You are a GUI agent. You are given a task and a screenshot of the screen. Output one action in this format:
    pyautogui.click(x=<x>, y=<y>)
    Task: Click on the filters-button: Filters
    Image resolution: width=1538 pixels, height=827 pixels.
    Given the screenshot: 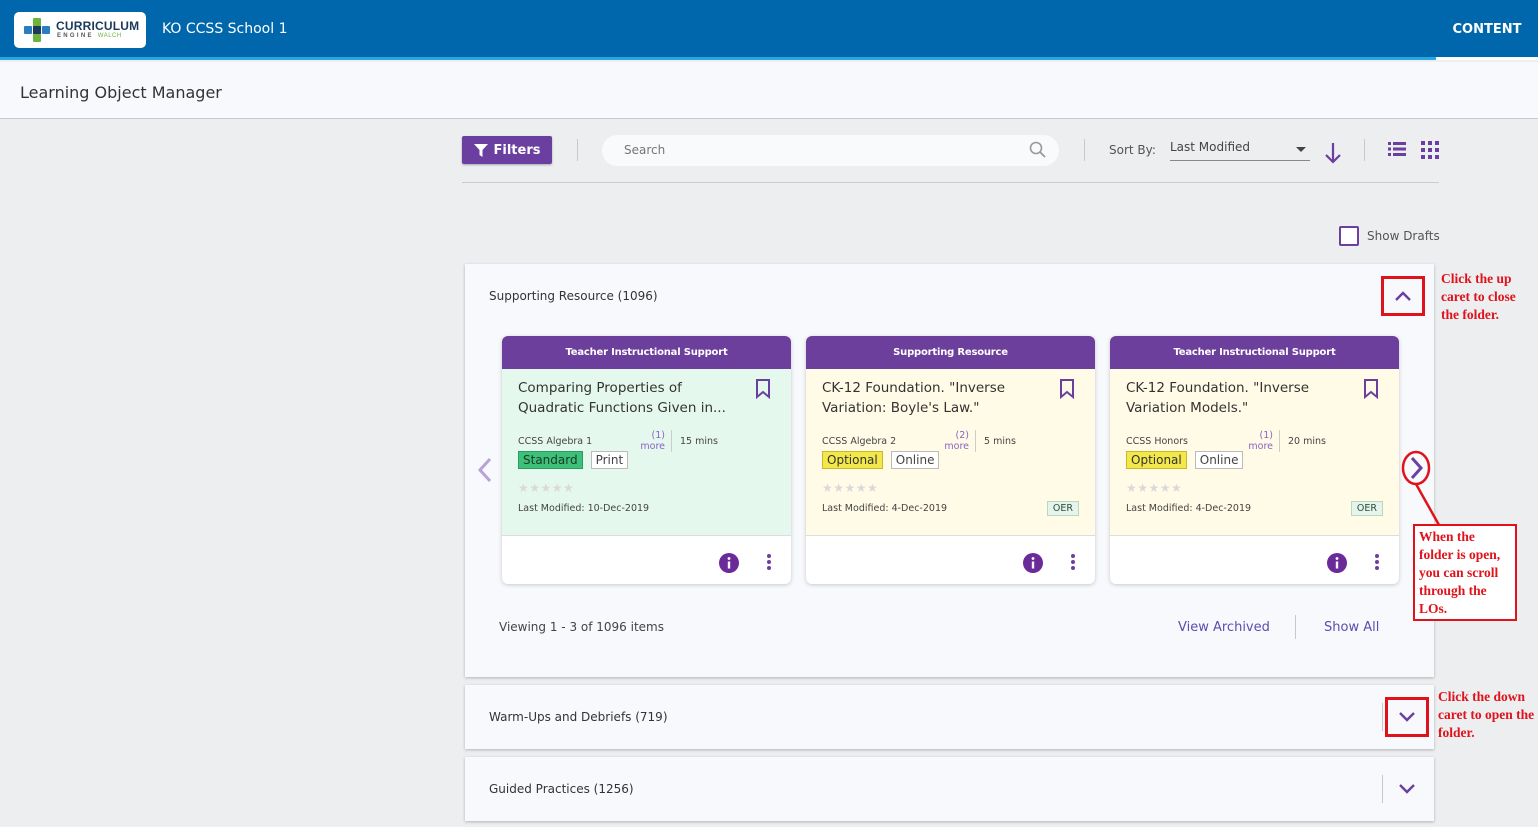 What is the action you would take?
    pyautogui.click(x=507, y=150)
    